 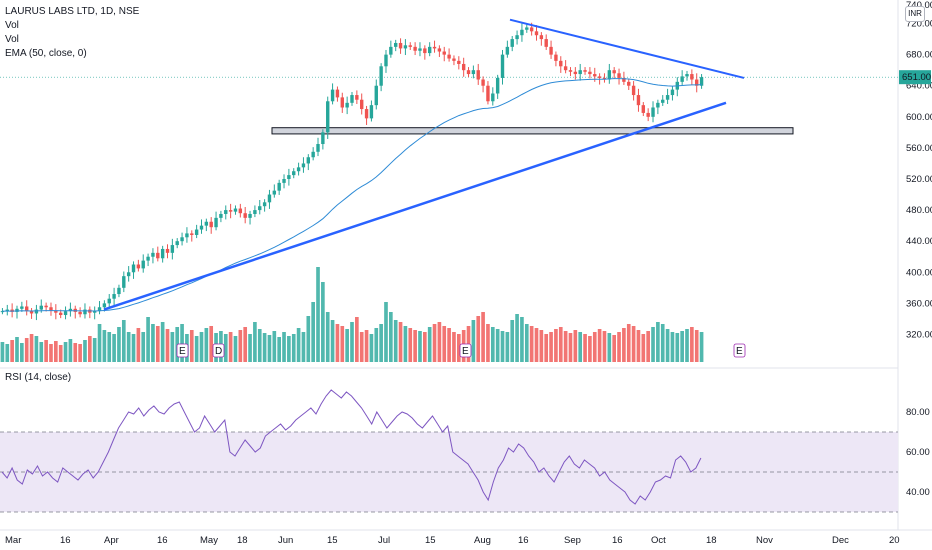 I want to click on event-marker, so click(x=465, y=350).